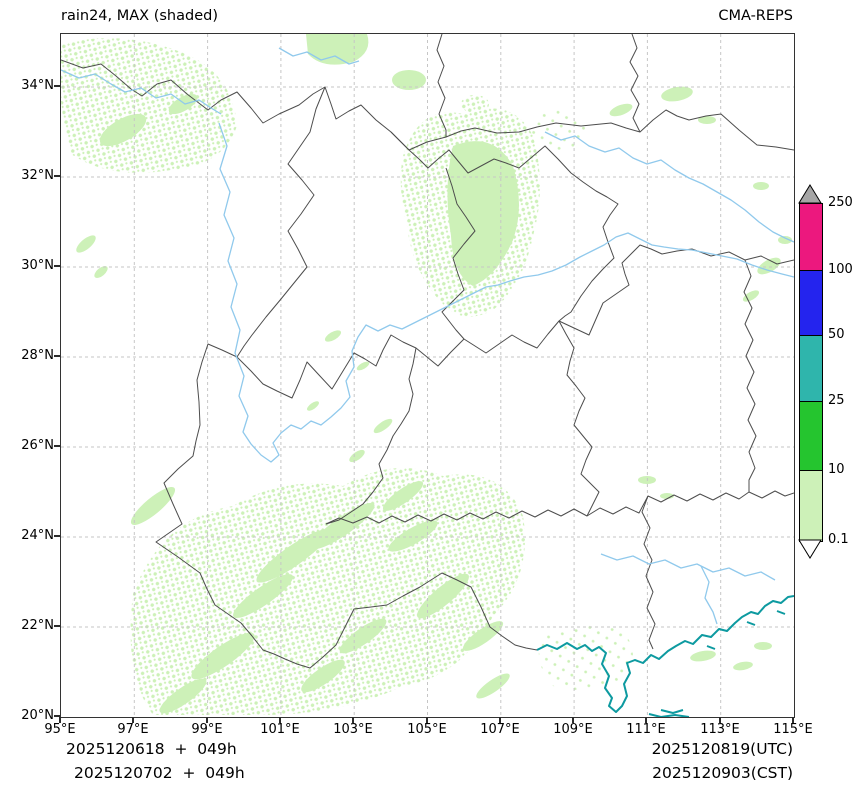 This screenshot has height=800, width=860. Describe the element at coordinates (722, 749) in the screenshot. I see `valid-time-utc: 2025120819(UTC)` at that location.